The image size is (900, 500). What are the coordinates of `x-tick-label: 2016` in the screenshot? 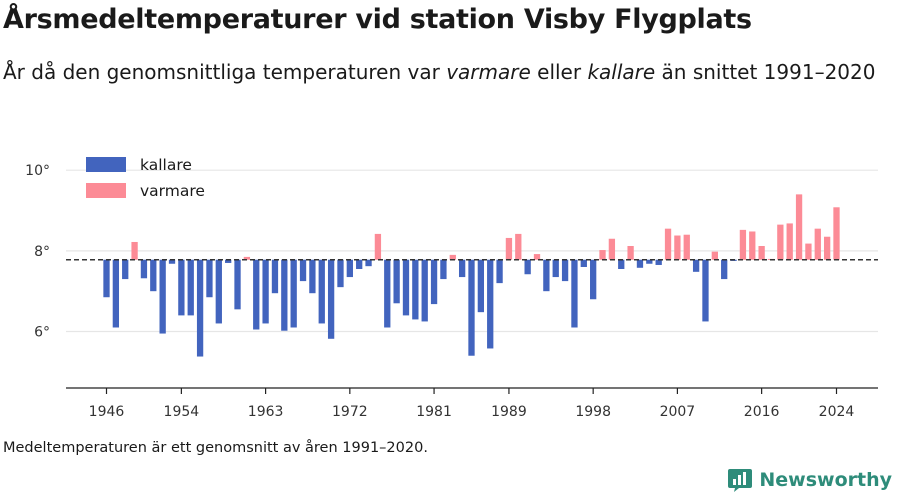 It's located at (762, 412).